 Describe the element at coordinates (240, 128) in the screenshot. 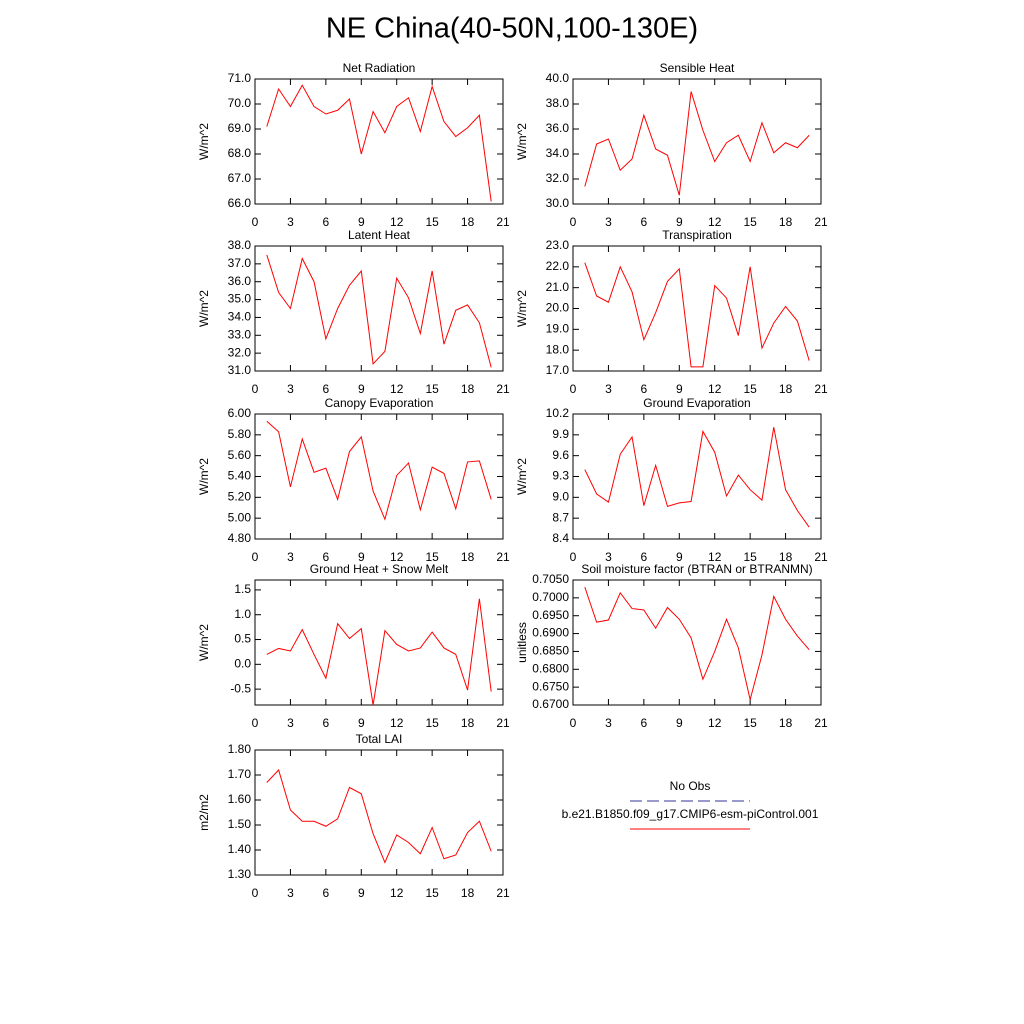

I see `y-tick-label: 69.0` at that location.